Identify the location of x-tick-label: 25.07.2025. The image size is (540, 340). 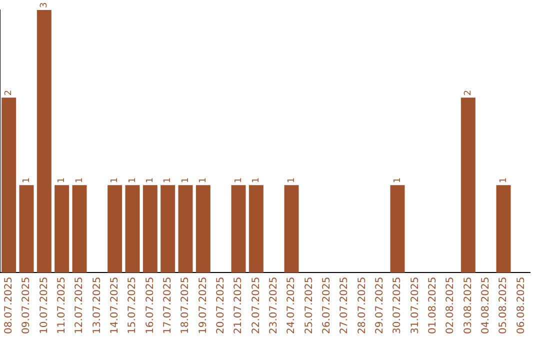
(309, 305).